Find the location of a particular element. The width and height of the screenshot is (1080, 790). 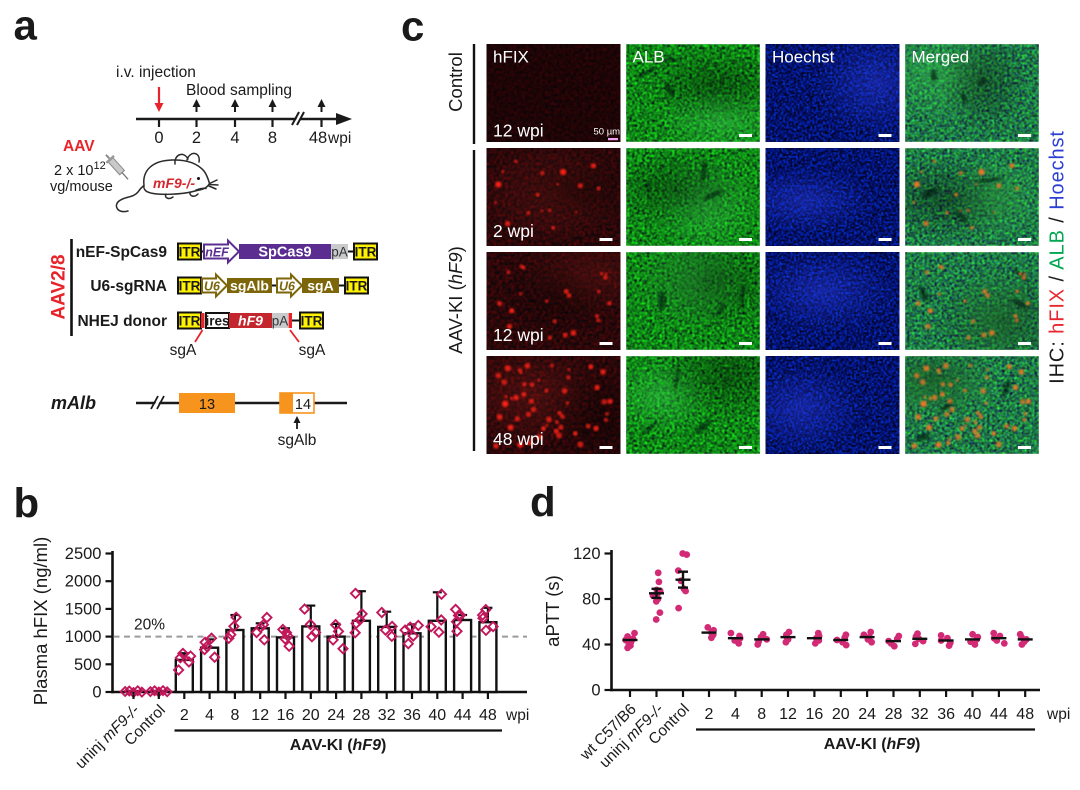

svg-text: 2 wpi is located at coordinates (513, 231).